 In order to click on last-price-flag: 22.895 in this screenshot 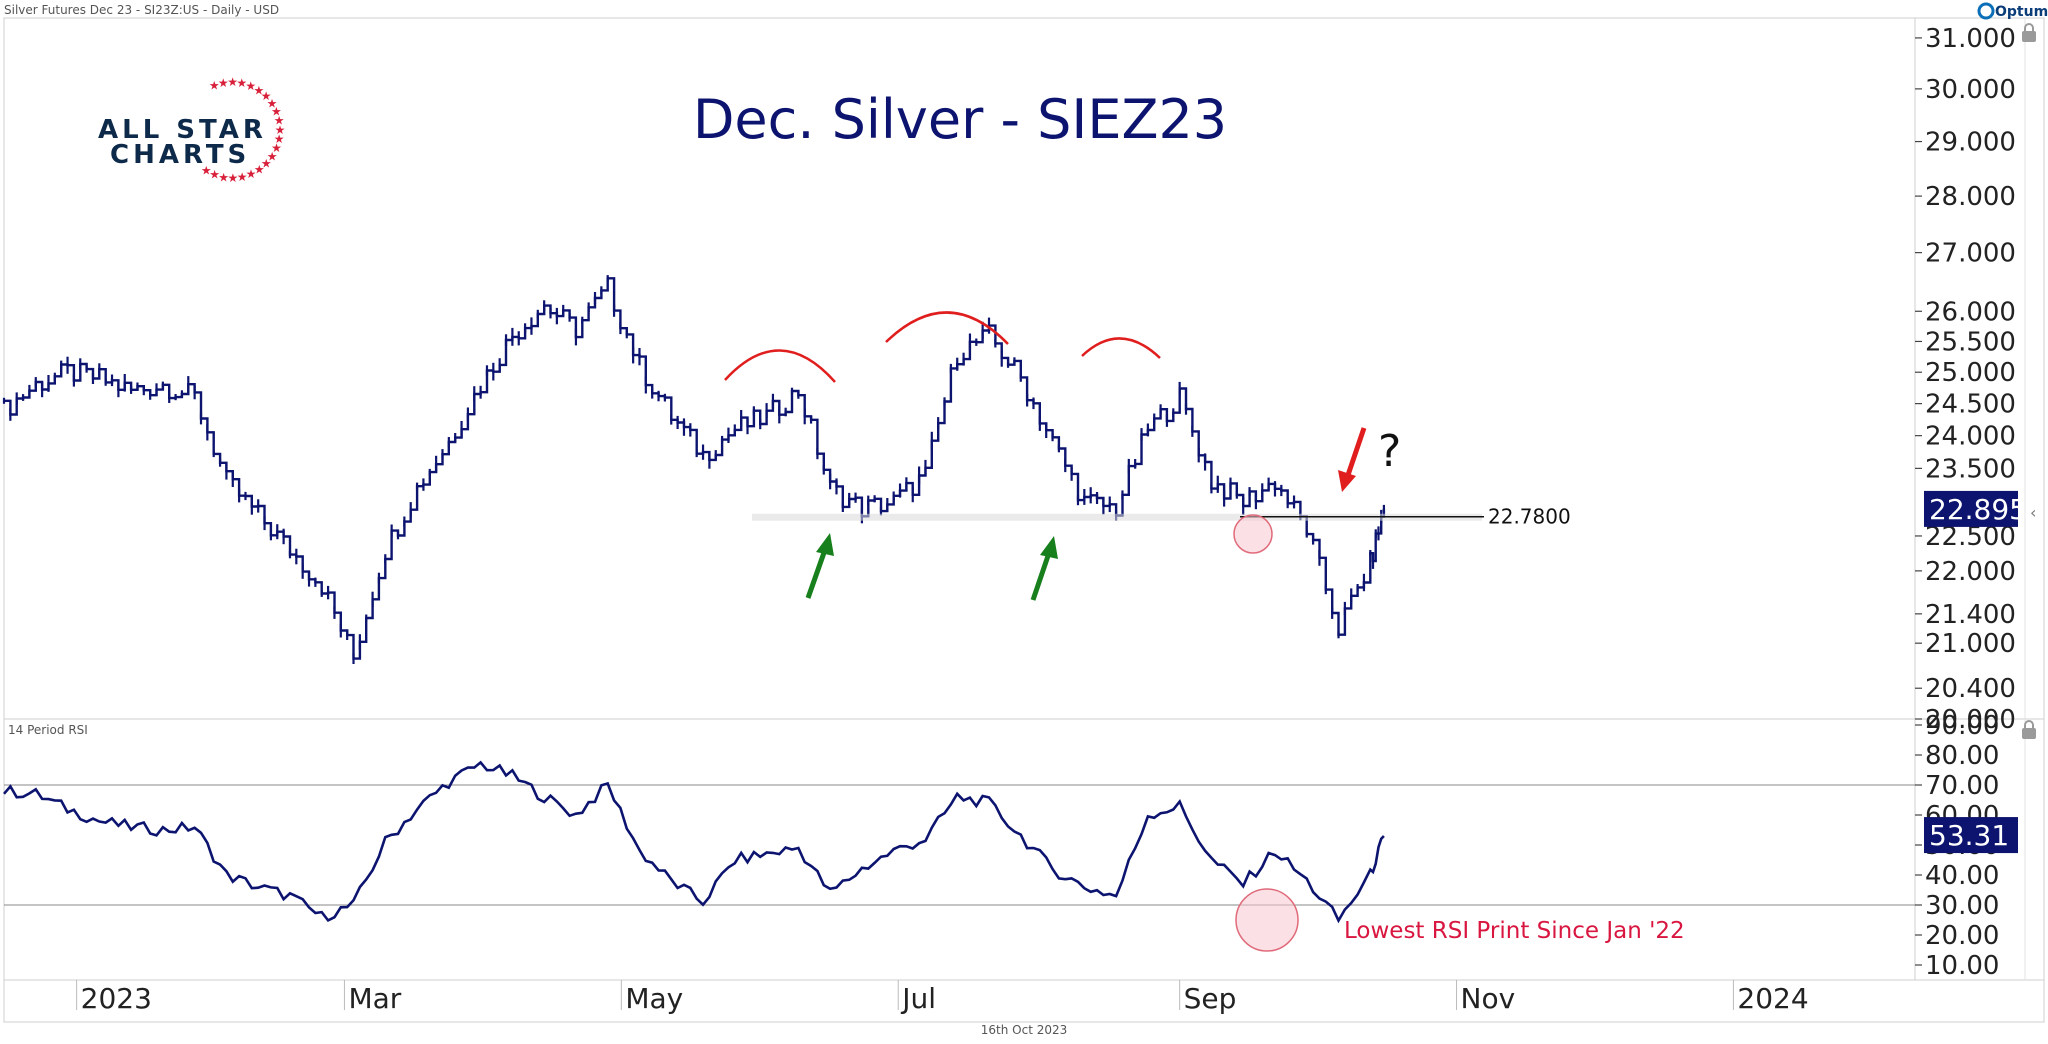, I will do `click(1975, 508)`.